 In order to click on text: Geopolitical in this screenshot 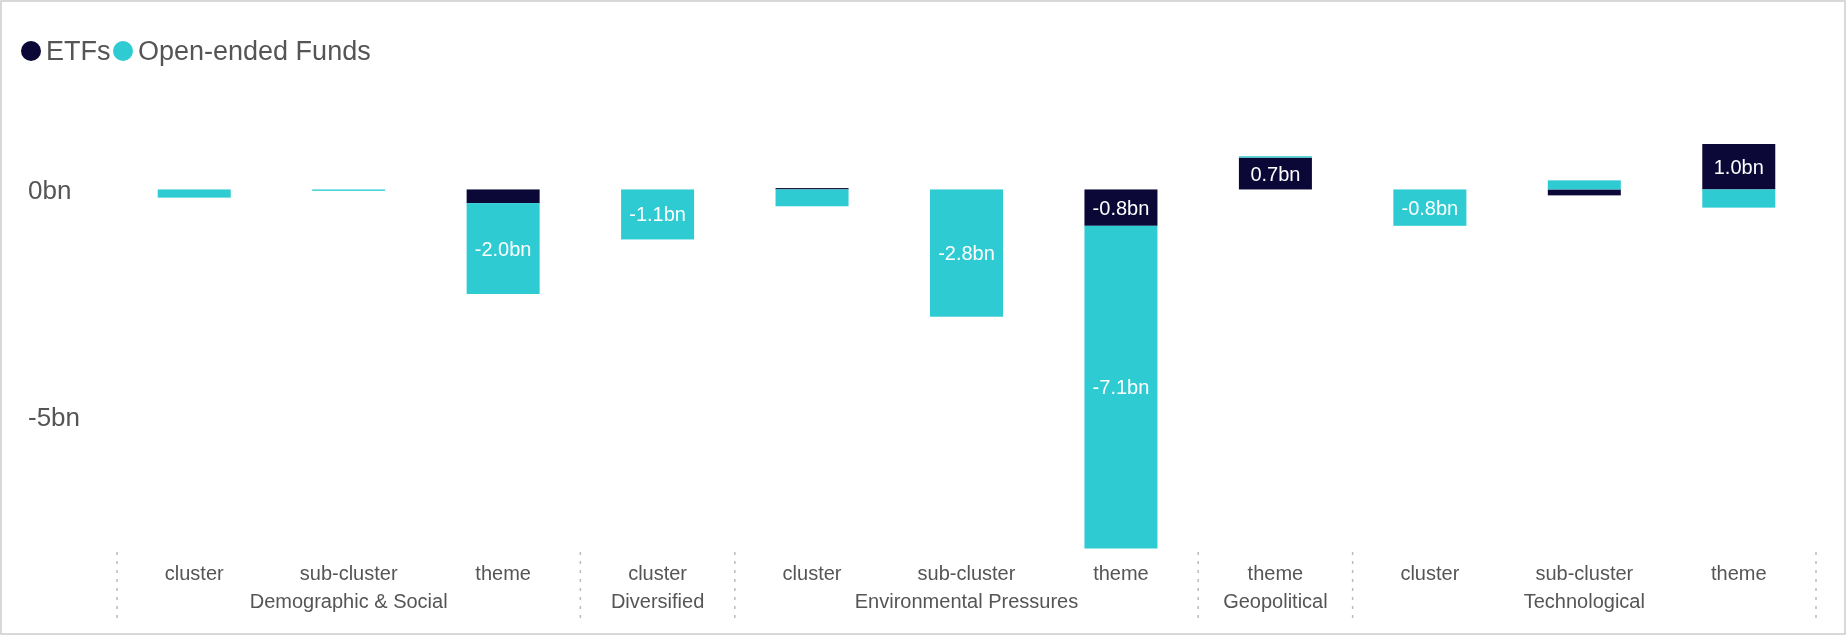, I will do `click(1275, 601)`.